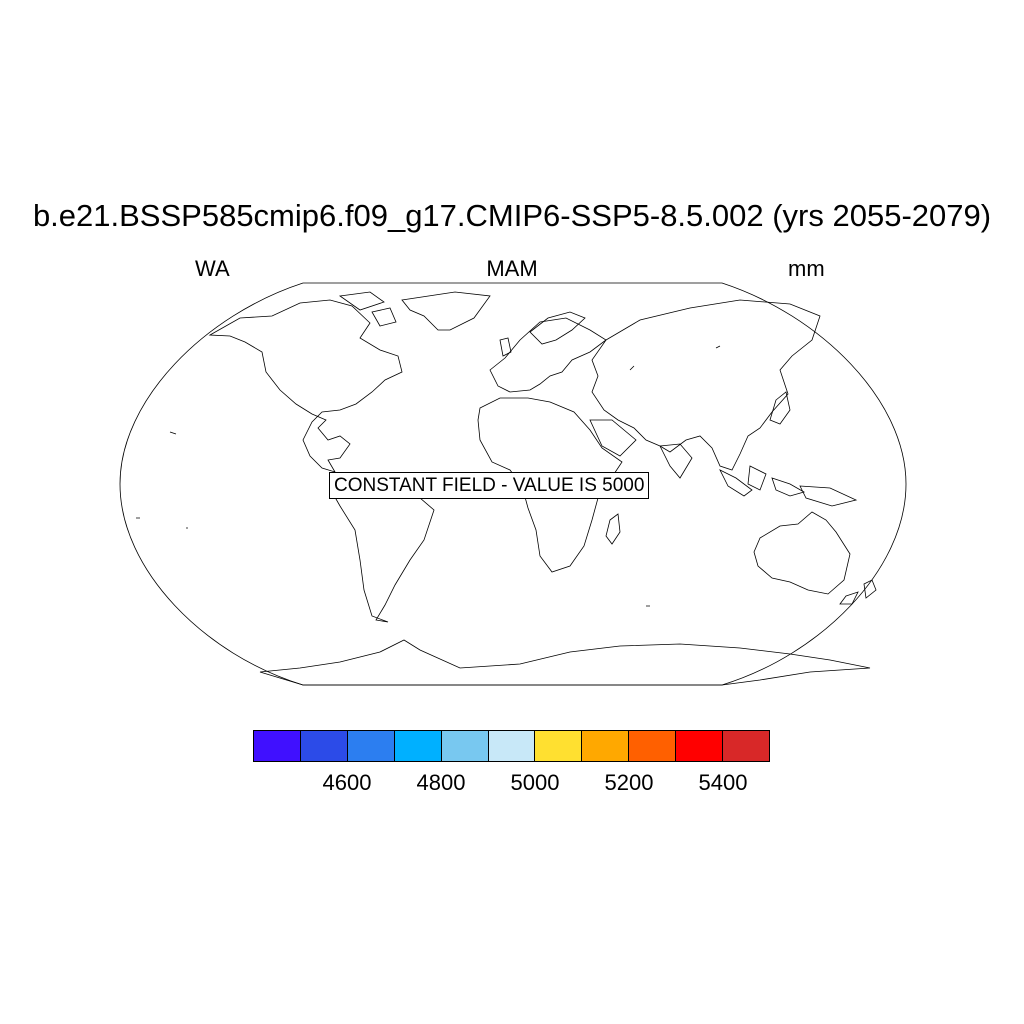 The image size is (1024, 1024). I want to click on greenland-coast, so click(446, 311).